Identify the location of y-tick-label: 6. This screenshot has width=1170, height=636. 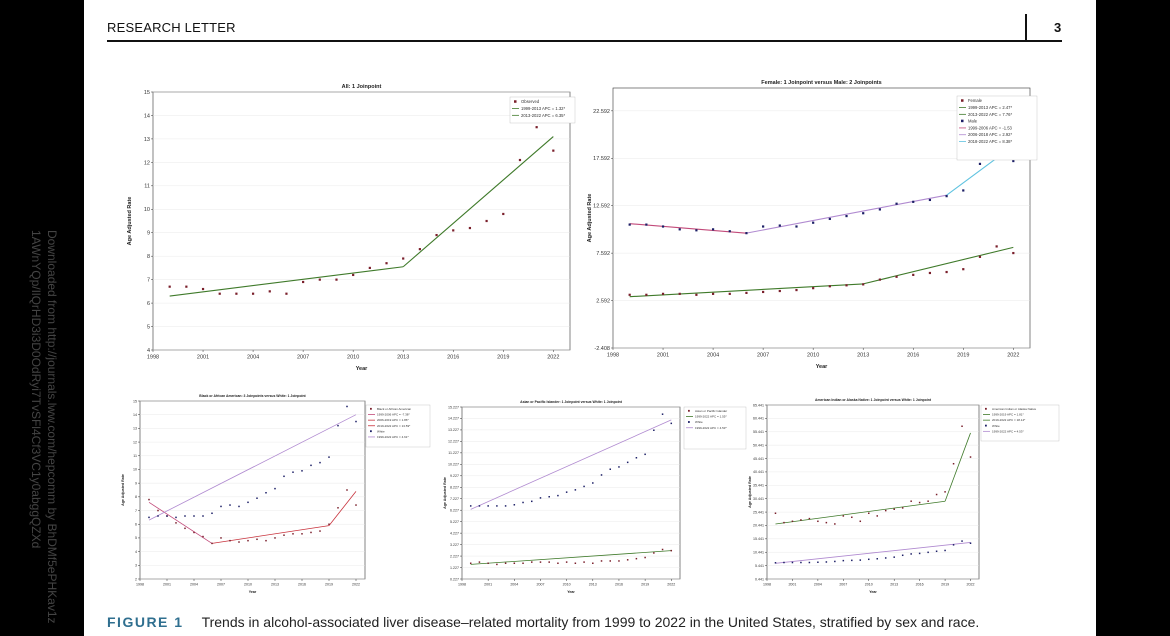
(136, 524).